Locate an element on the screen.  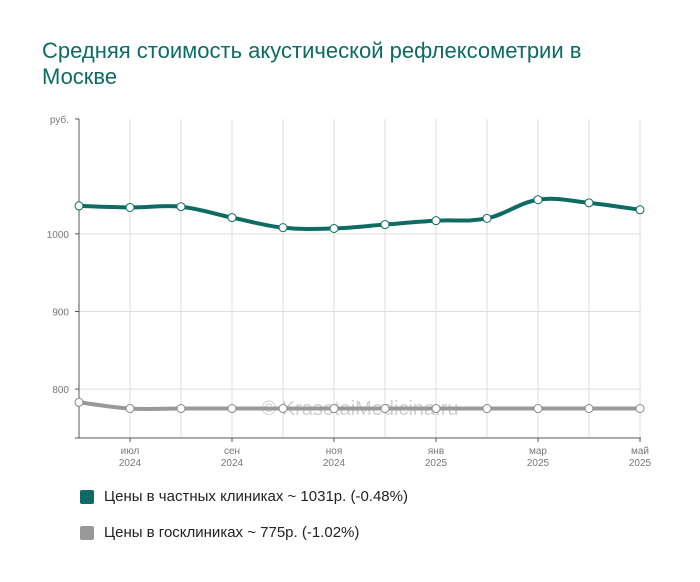
x-tick-label-month: сен is located at coordinates (232, 451).